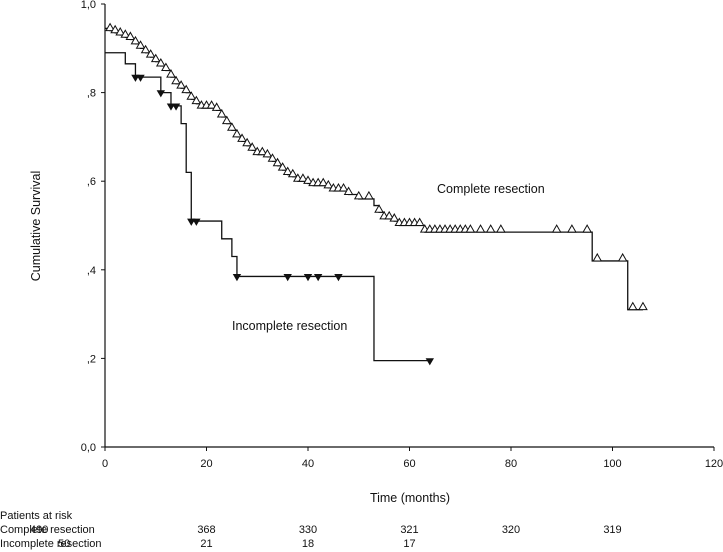 The height and width of the screenshot is (552, 723). I want to click on risk-value: 17, so click(409, 544).